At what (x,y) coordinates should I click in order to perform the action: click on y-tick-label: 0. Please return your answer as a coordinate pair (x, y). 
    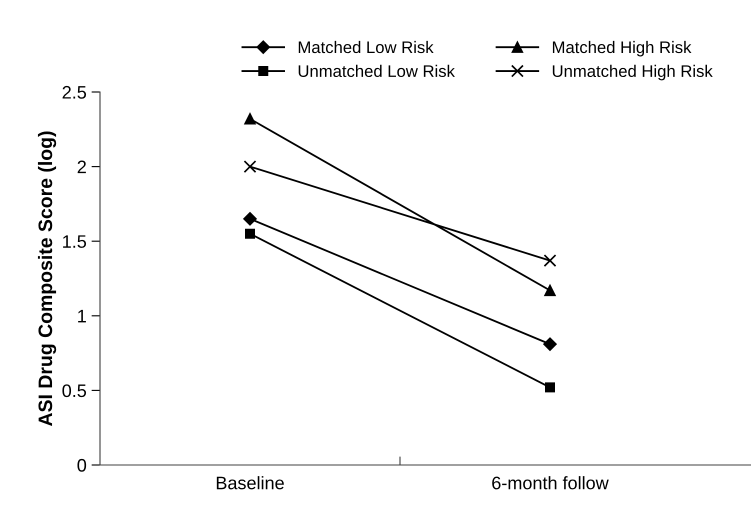
    Looking at the image, I should click on (81, 465).